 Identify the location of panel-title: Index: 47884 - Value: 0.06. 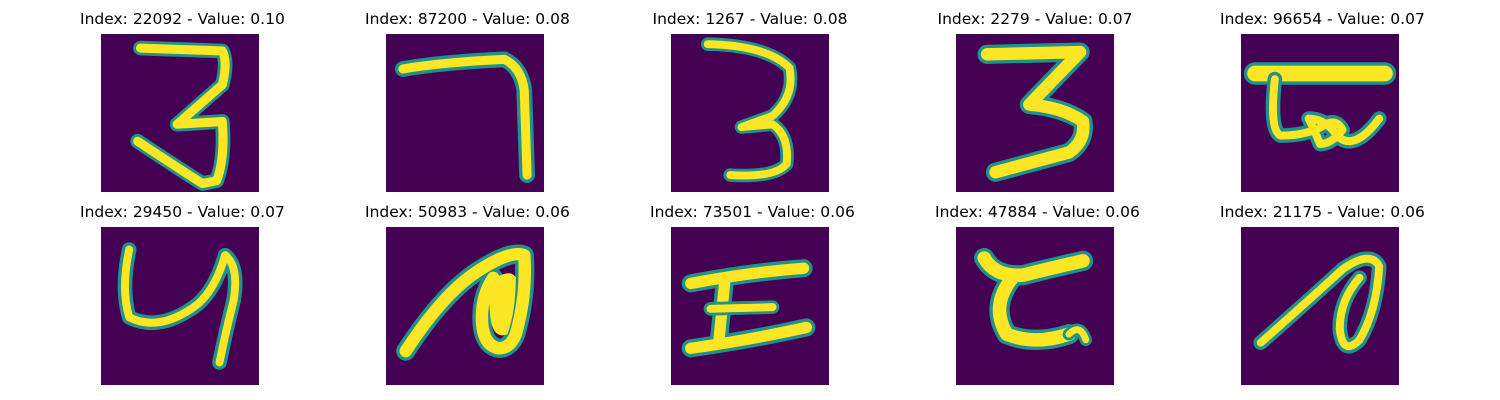
(1037, 212).